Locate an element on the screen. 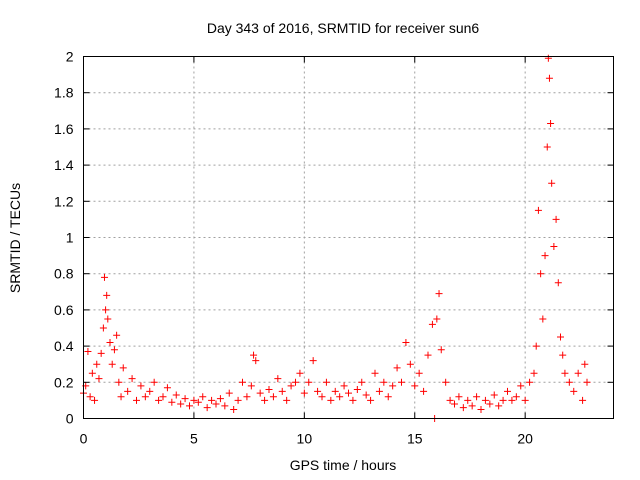  y-tick-label: 1.8 is located at coordinates (64, 93).